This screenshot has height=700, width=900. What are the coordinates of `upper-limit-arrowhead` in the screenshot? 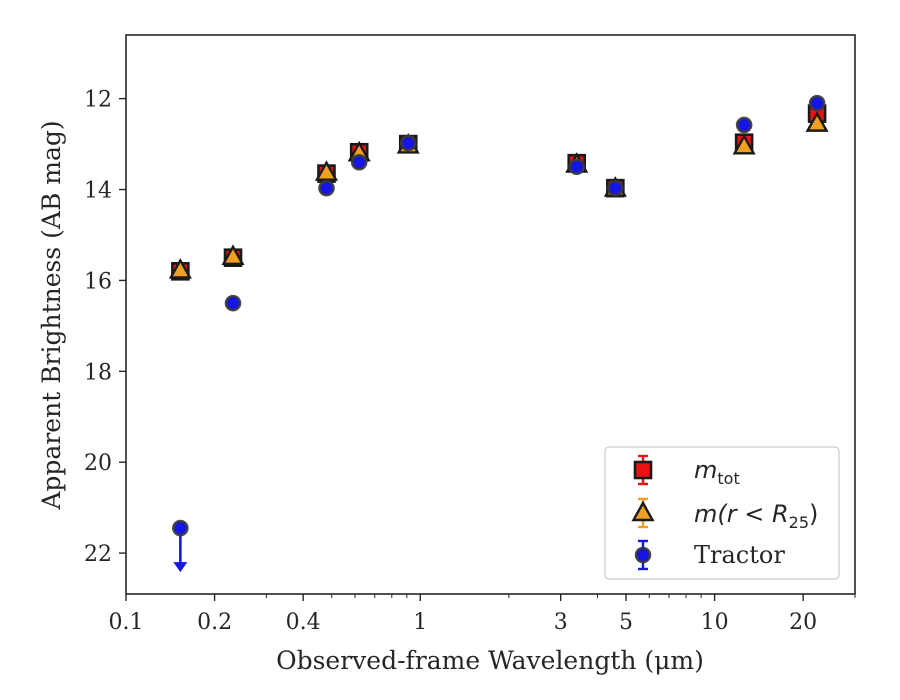 It's located at (180, 567).